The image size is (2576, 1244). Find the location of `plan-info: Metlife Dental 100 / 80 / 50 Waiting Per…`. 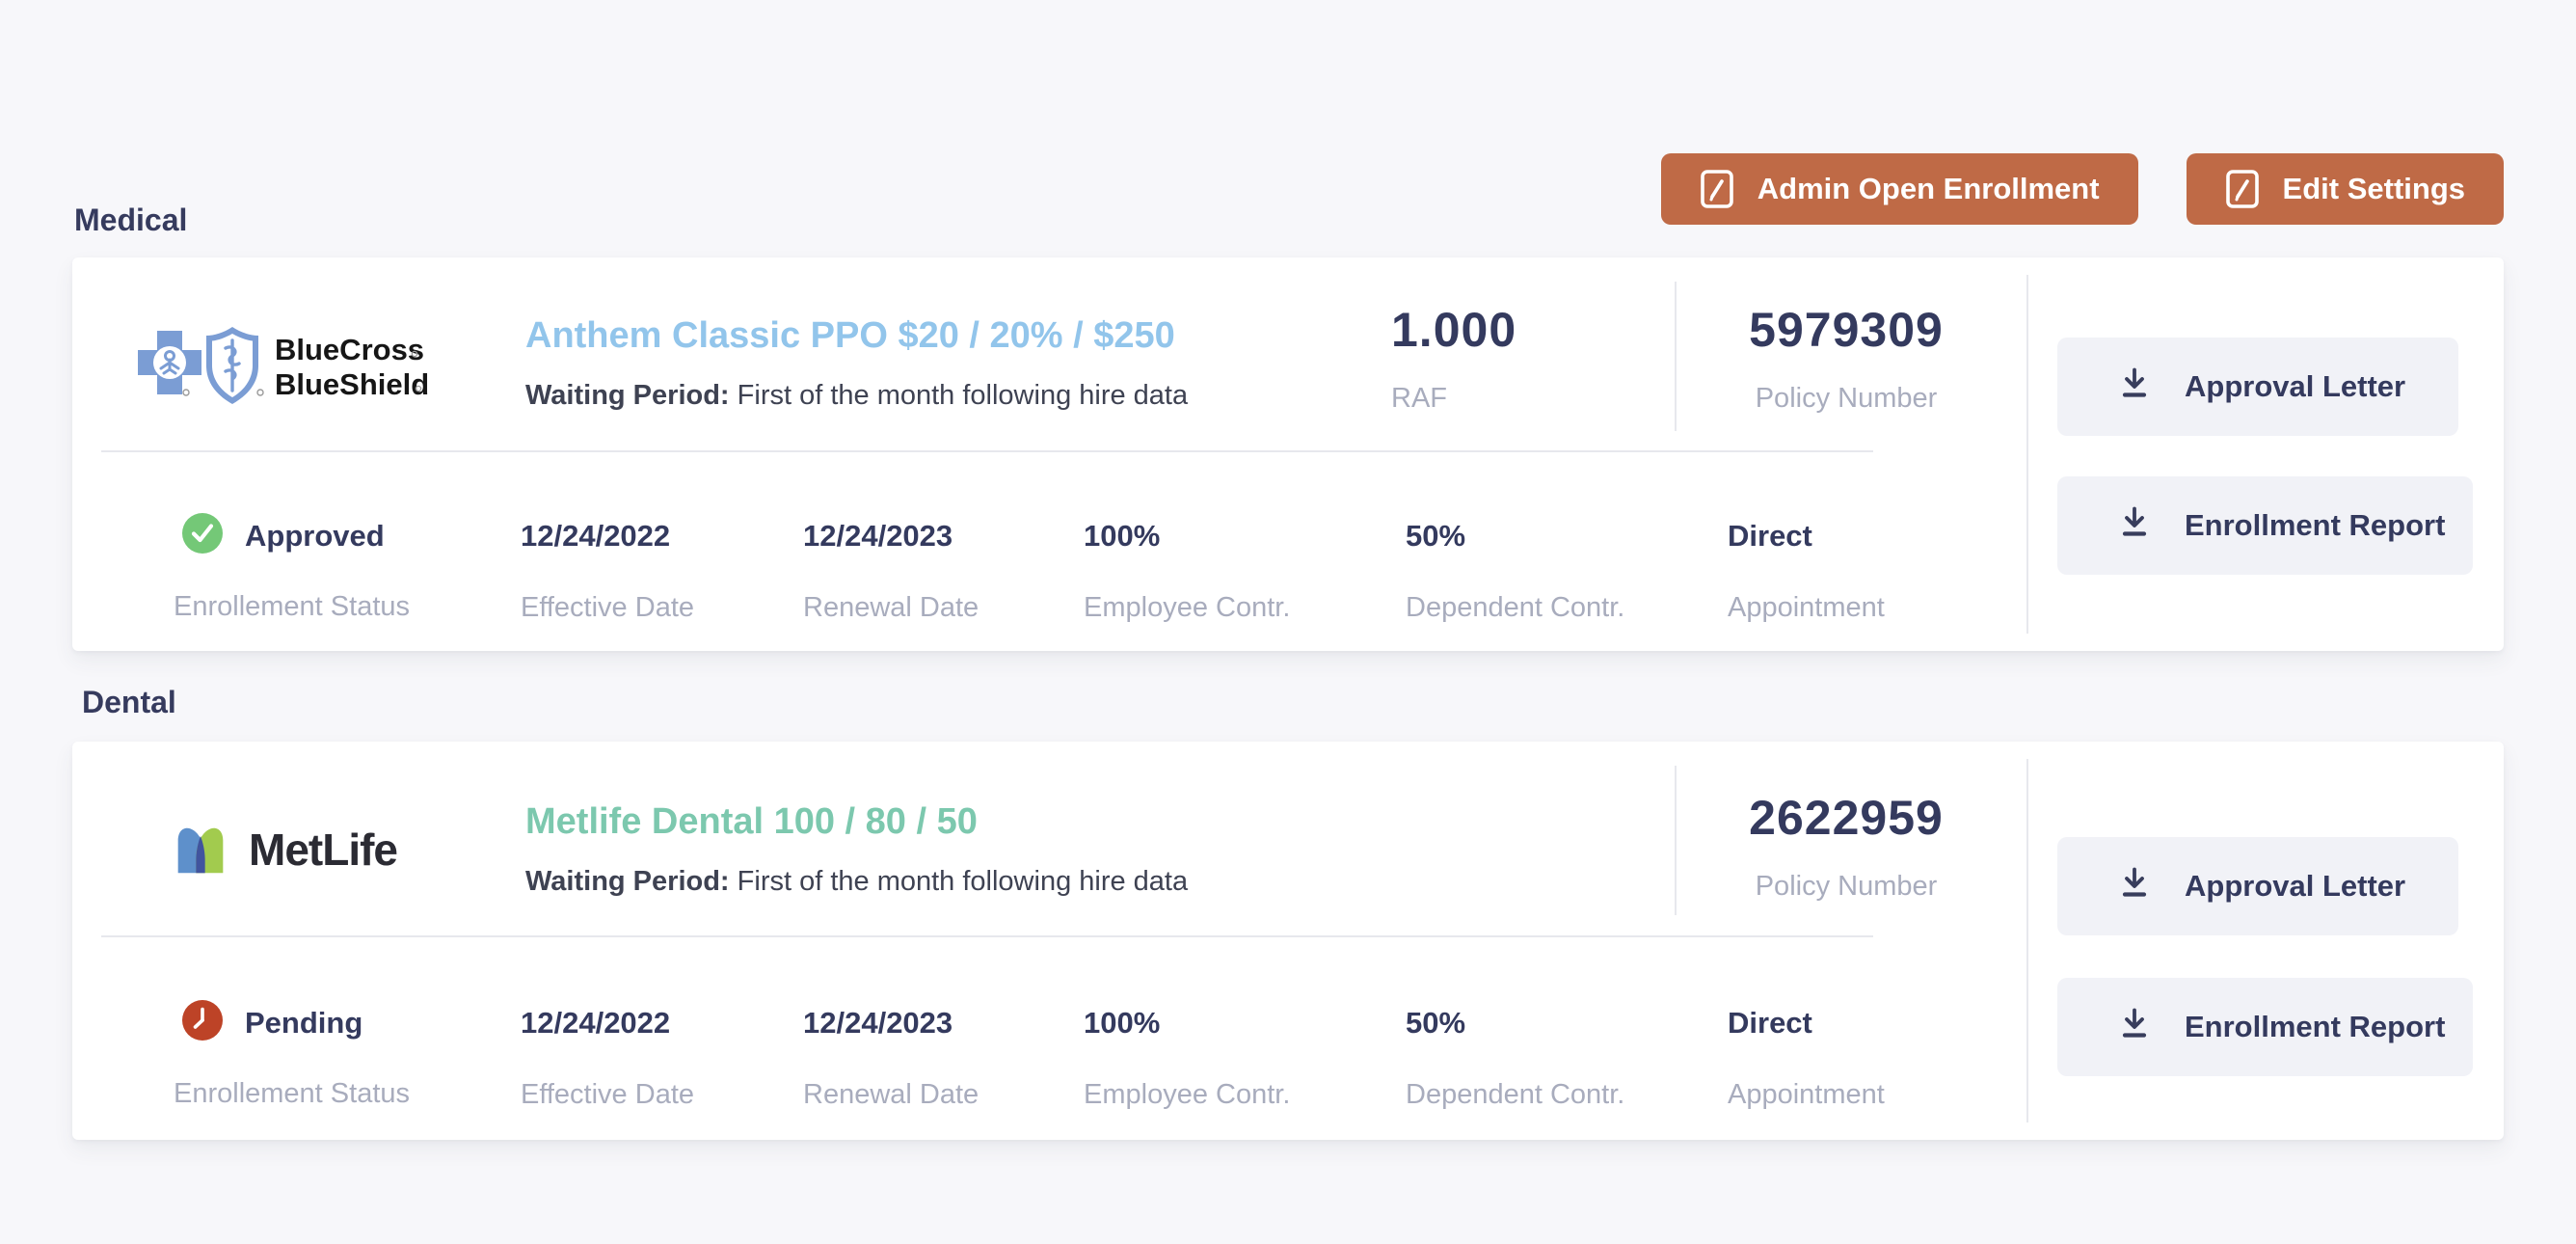

plan-info: Metlife Dental 100 / 80 / 50 Waiting Per… is located at coordinates (857, 849).